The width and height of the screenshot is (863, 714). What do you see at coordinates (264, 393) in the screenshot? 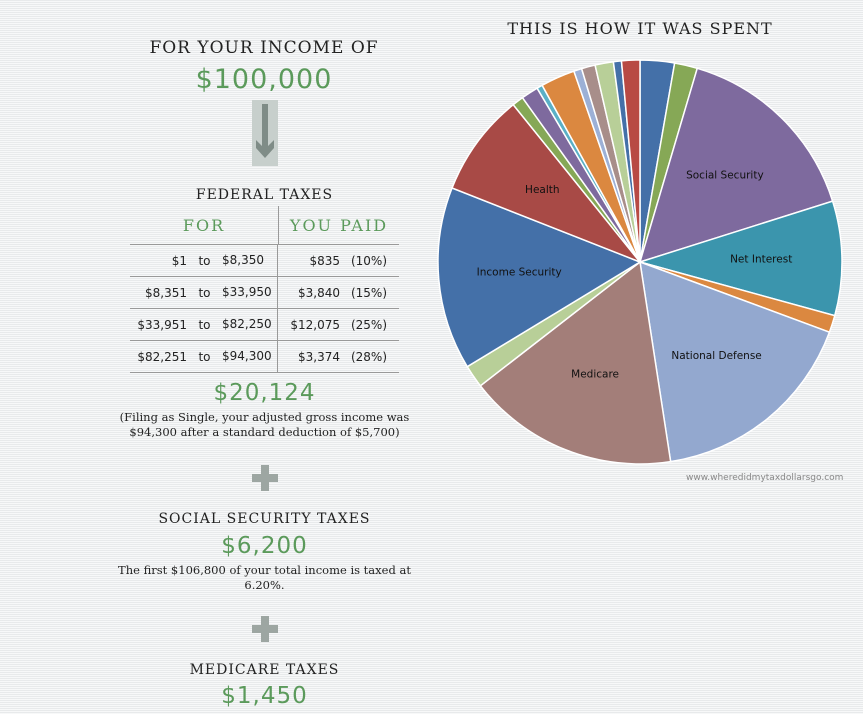
I see `federal-total: $20,124` at bounding box center [264, 393].